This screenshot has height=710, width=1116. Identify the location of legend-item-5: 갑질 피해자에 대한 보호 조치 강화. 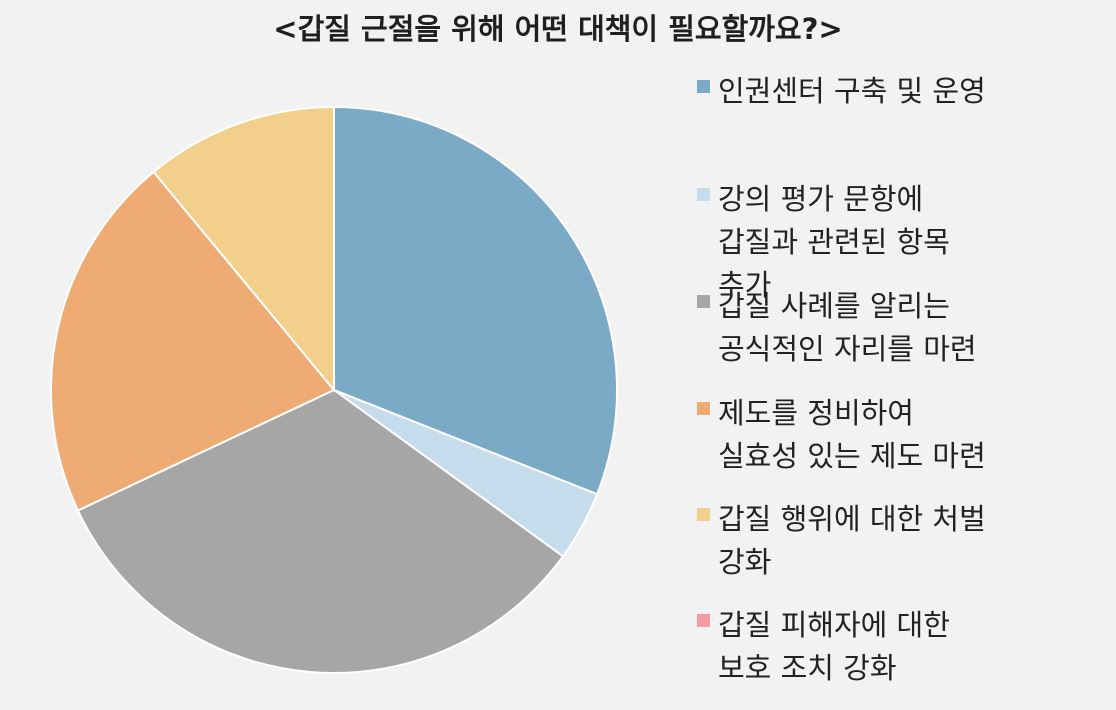
(872, 647).